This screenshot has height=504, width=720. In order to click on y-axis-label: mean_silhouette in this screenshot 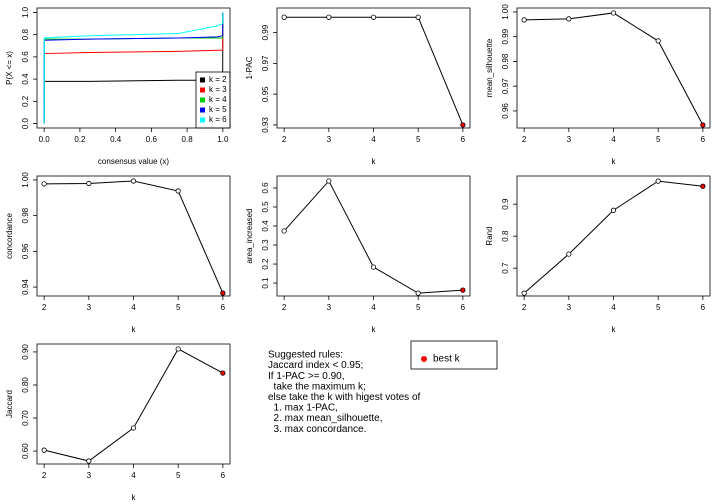, I will do `click(489, 67)`.